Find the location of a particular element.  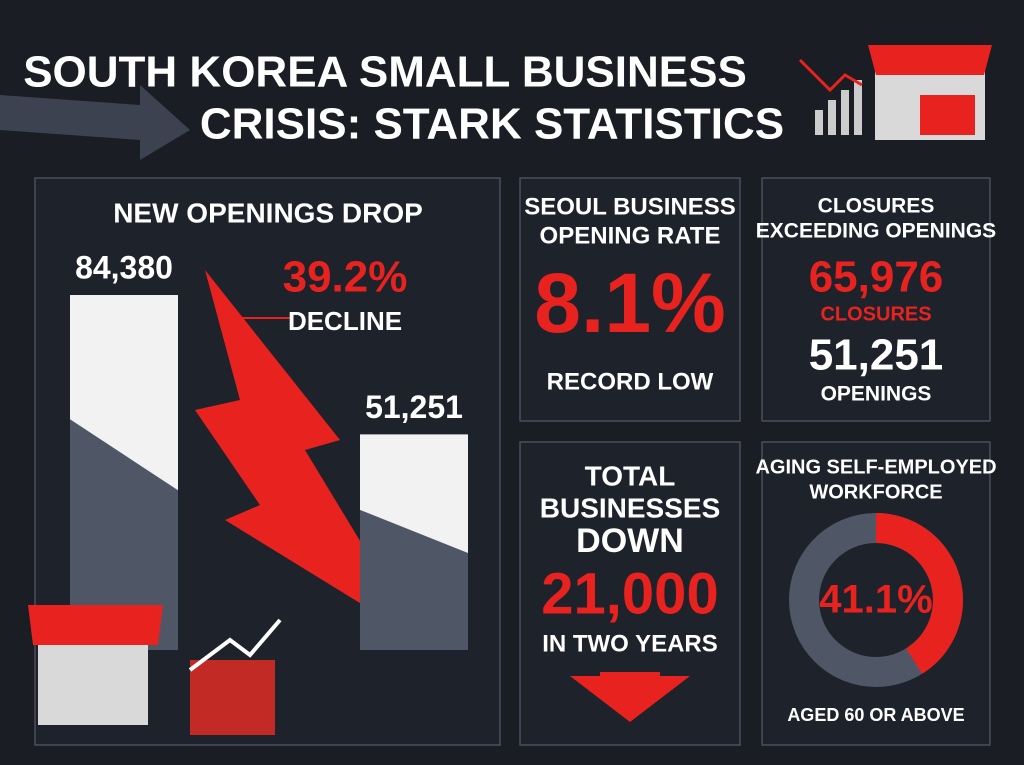

total-heading2: BUSINESSES is located at coordinates (630, 507).